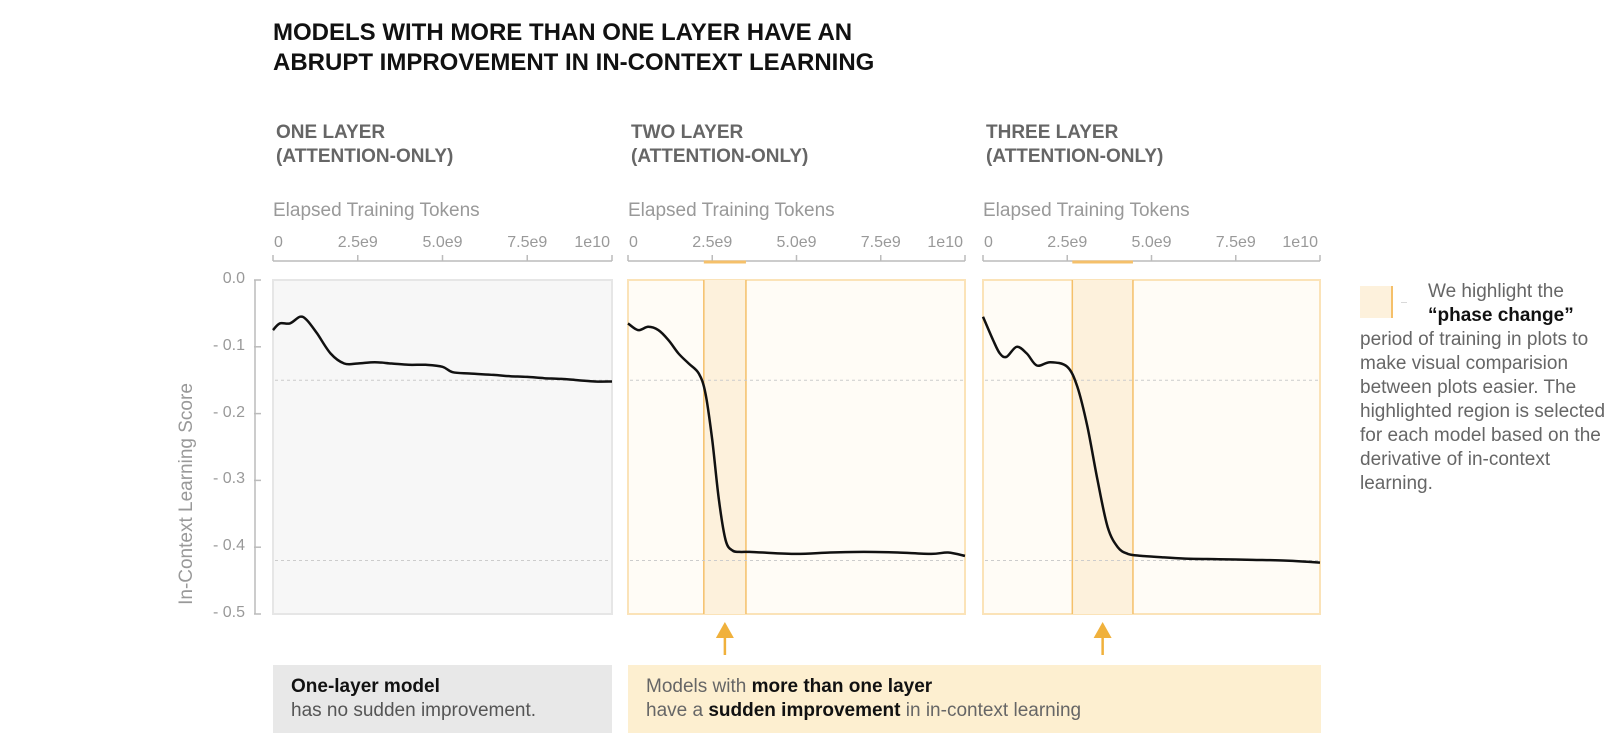 The image size is (1619, 737). Describe the element at coordinates (842, 686) in the screenshot. I see `callout-right-bold1: more than one layer` at that location.